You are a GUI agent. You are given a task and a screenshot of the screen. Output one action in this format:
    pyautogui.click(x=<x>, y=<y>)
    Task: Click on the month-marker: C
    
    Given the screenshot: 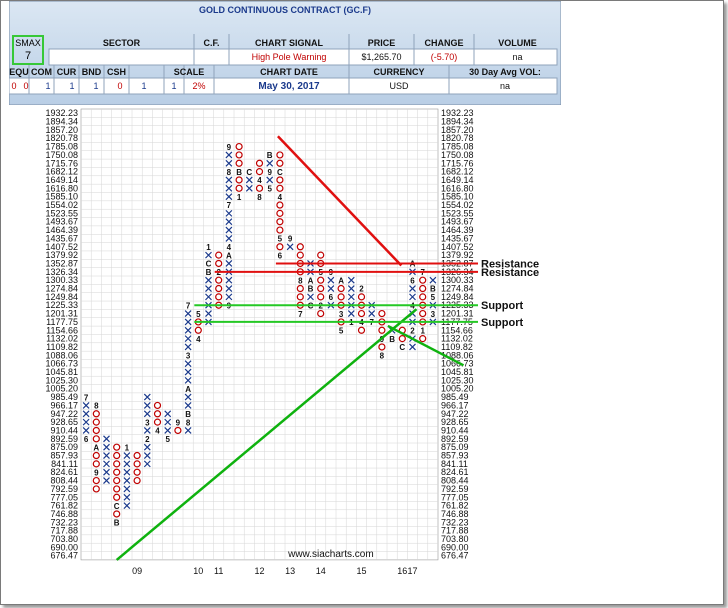 What is the action you would take?
    pyautogui.click(x=117, y=506)
    